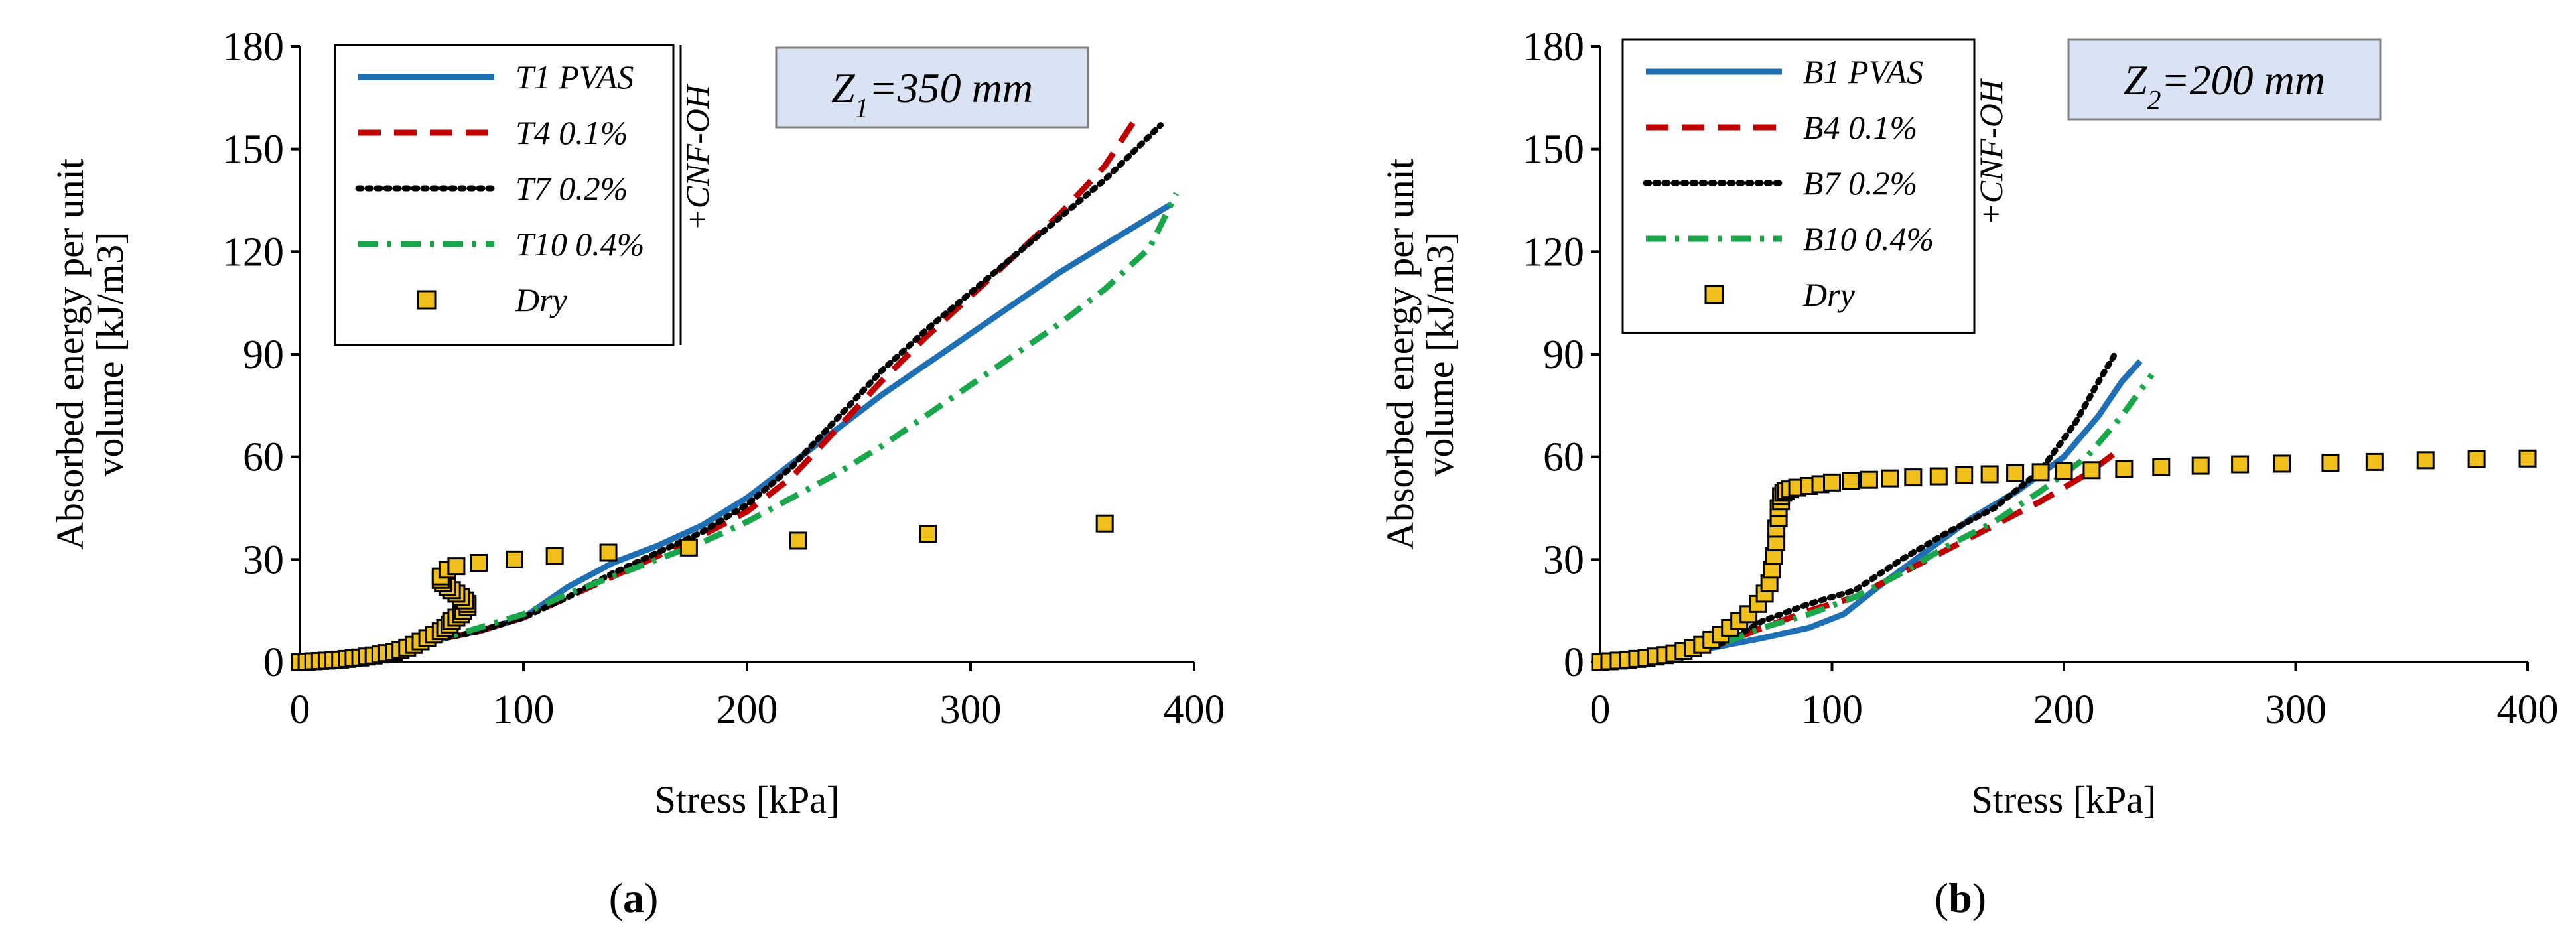  I want to click on legend-label: B1 PVAS, so click(1863, 71).